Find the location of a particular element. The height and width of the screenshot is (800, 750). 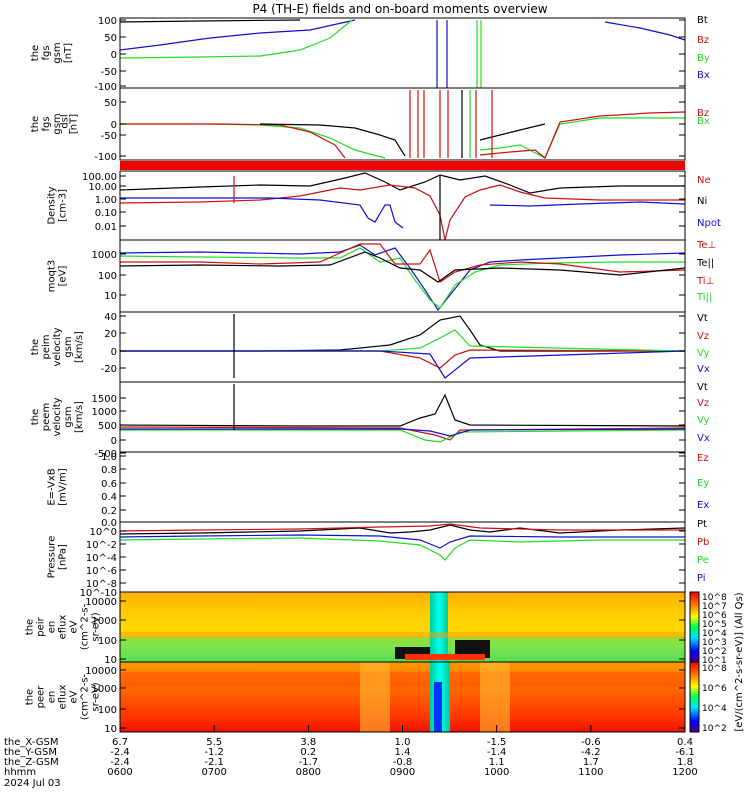

series-ti-perp is located at coordinates (402, 278).